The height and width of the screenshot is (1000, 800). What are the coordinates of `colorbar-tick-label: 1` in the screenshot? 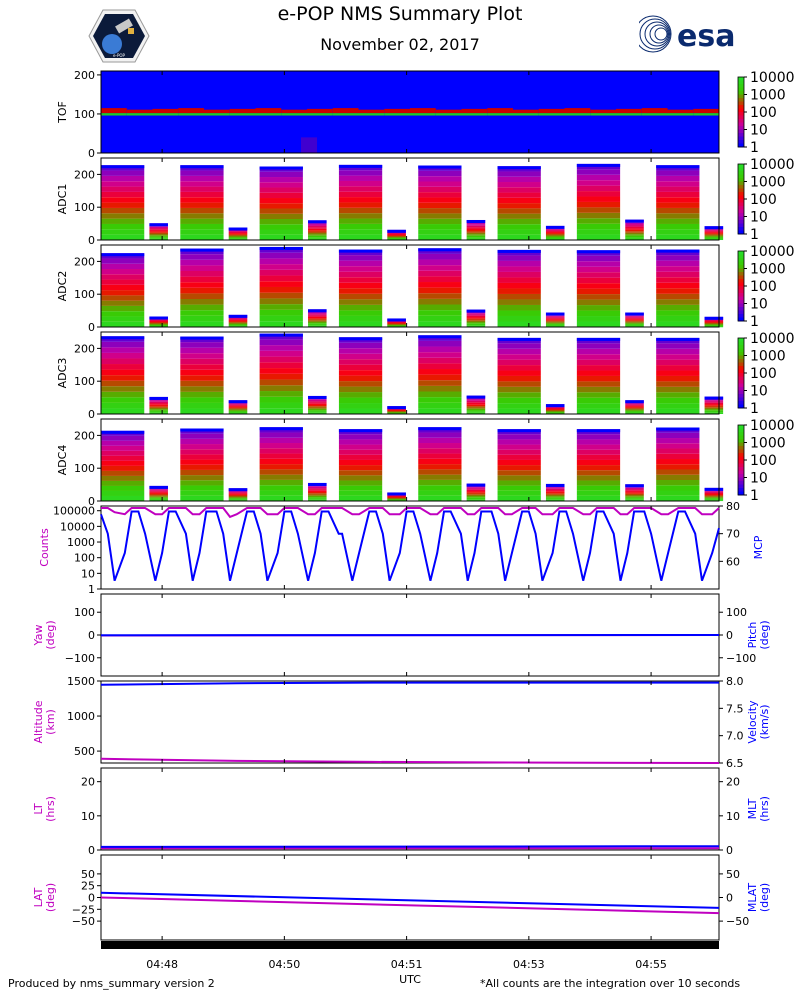 It's located at (754, 409).